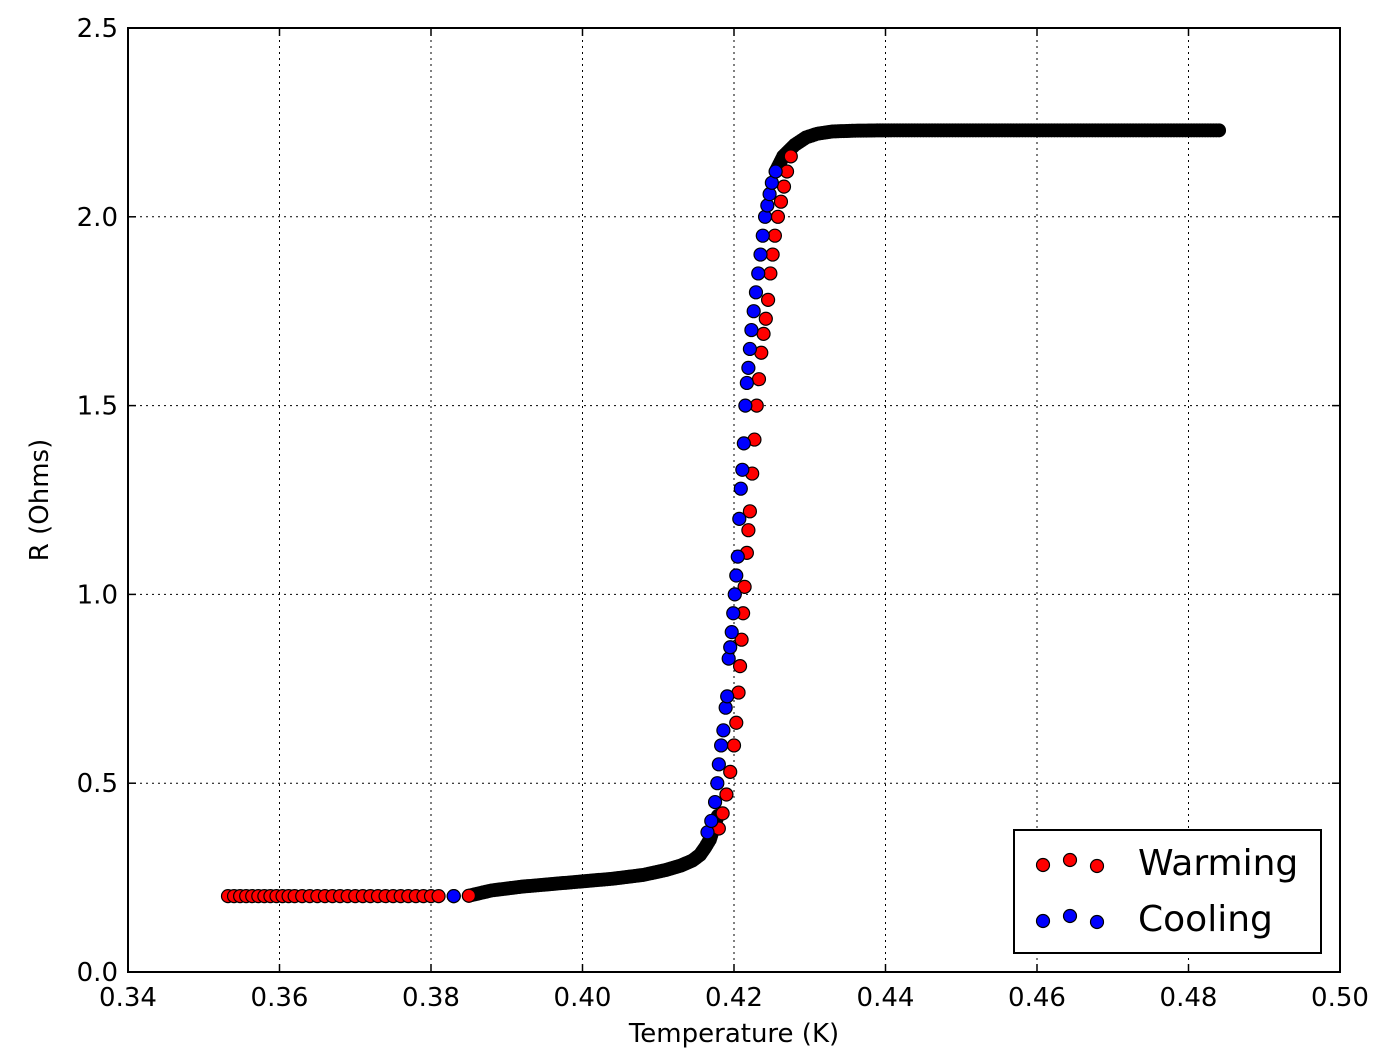 This screenshot has height=1050, width=1378. Describe the element at coordinates (97, 407) in the screenshot. I see `y-tick-label: 1.5` at that location.